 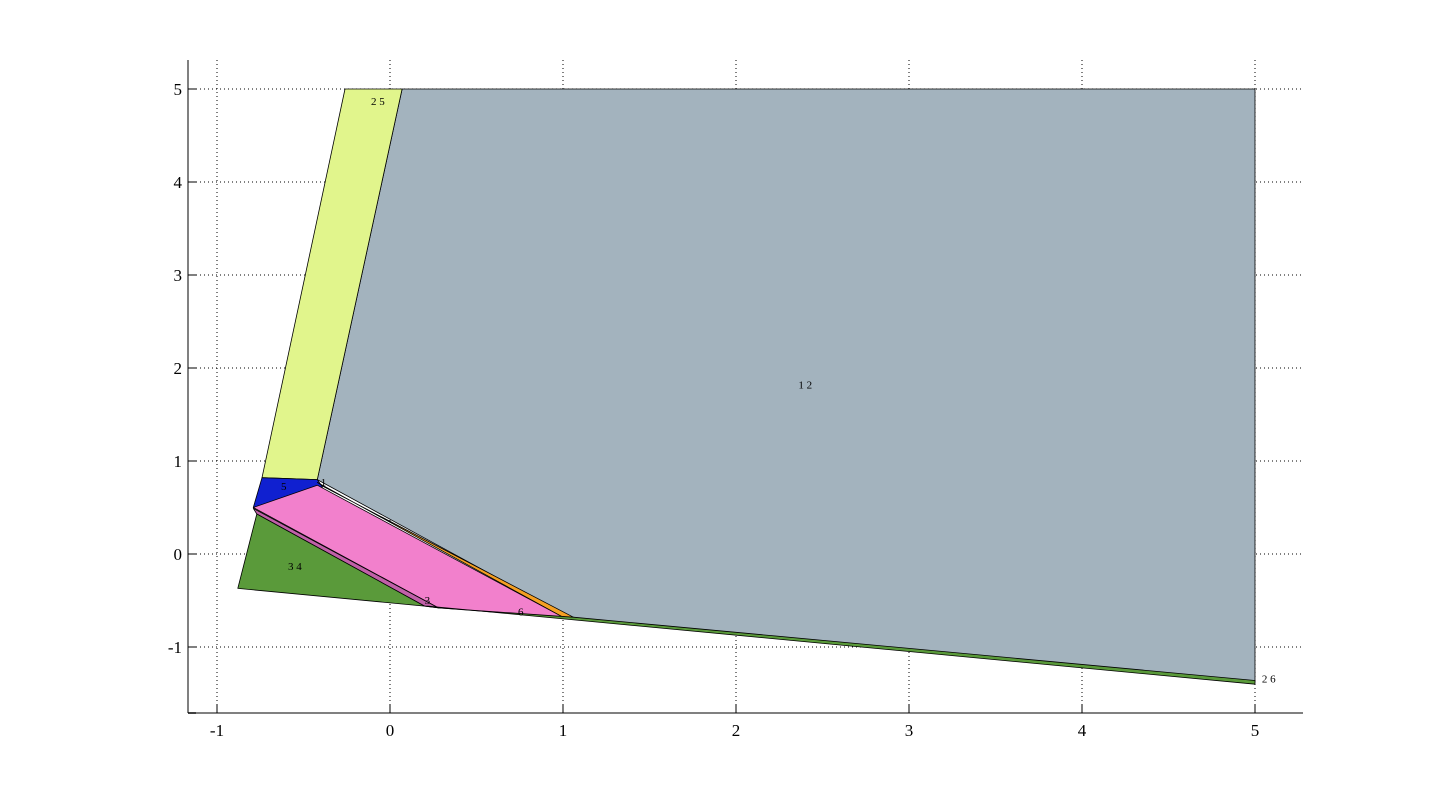 I want to click on x-tick-label-6: 5, so click(x=1255, y=730).